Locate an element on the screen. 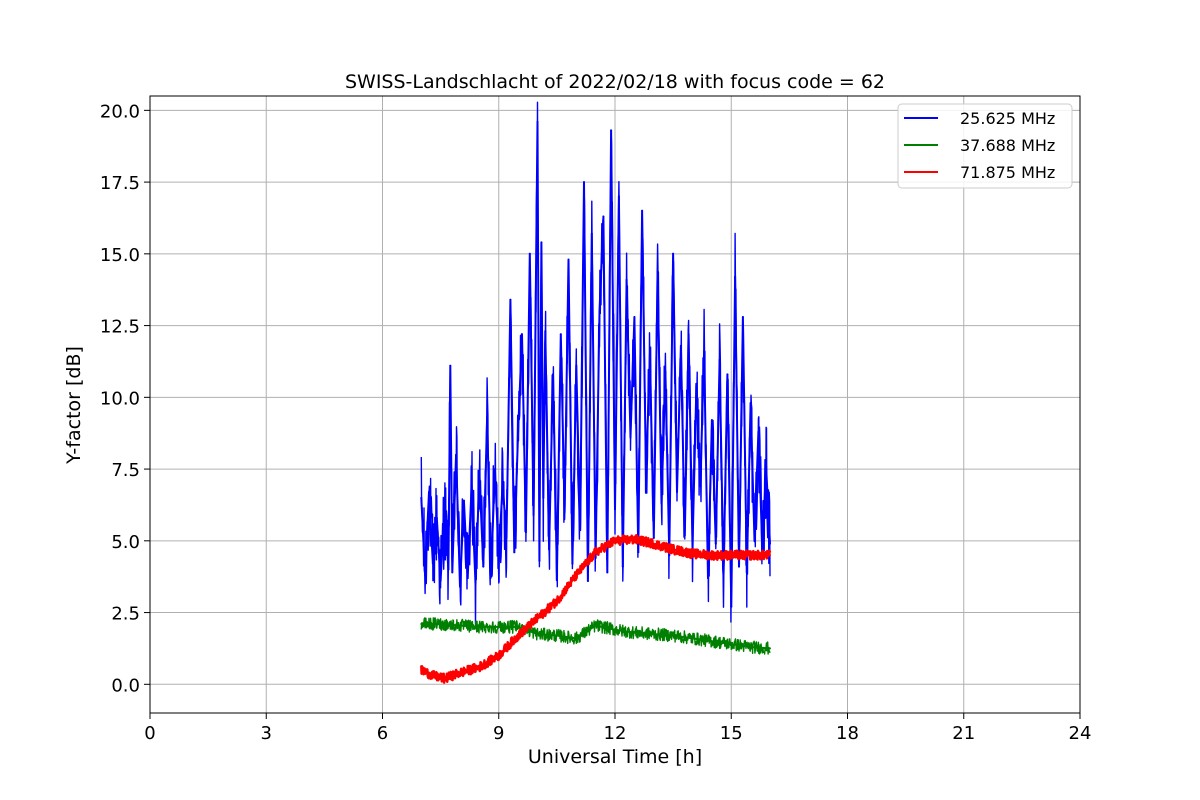 The height and width of the screenshot is (800, 1200). legend-box is located at coordinates (985, 146).